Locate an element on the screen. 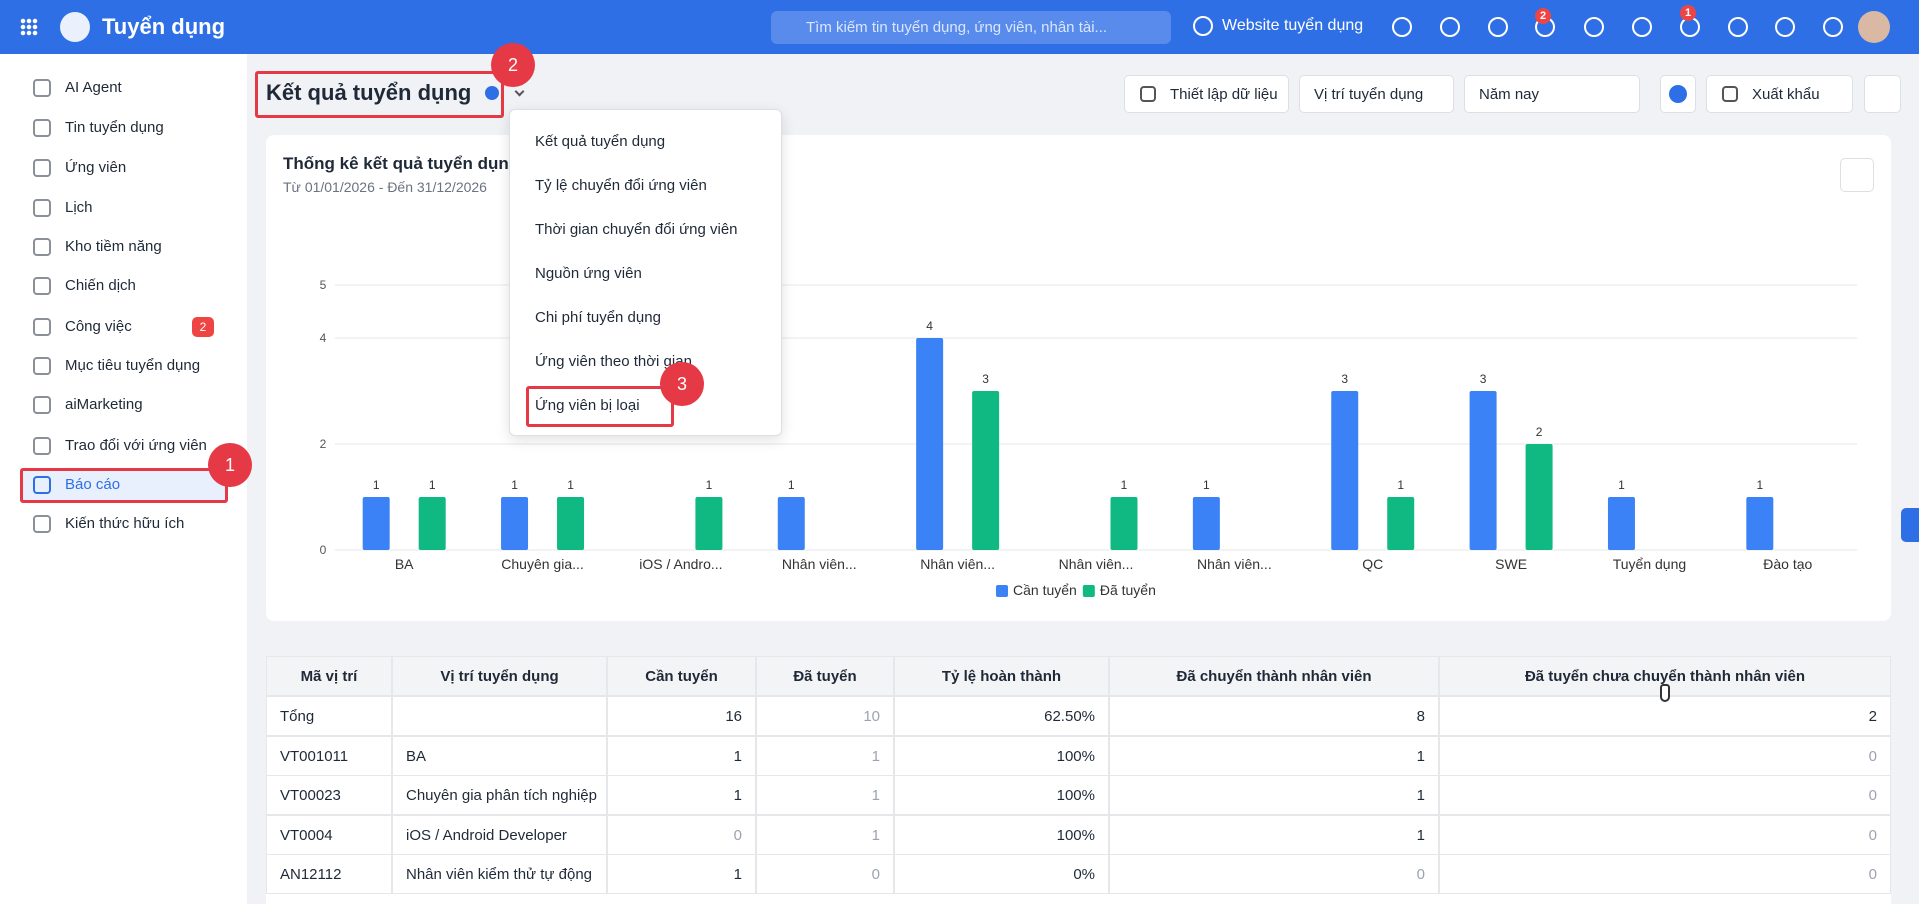 The height and width of the screenshot is (904, 1919). table-cell: 100% is located at coordinates (1001, 834).